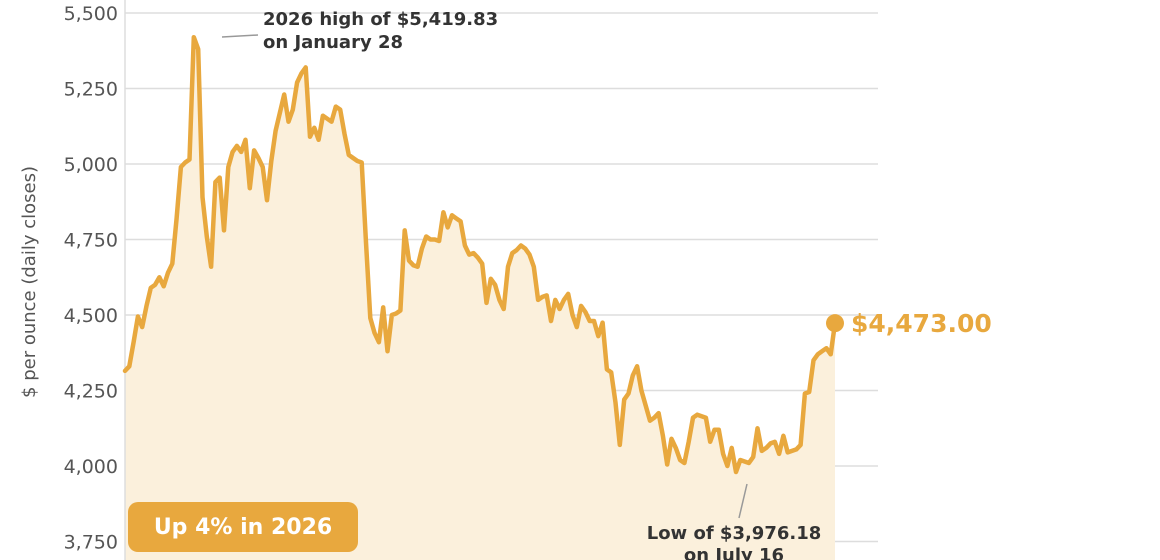 The image size is (1160, 560). I want to click on y-tick-label: 4,000, so click(91, 467).